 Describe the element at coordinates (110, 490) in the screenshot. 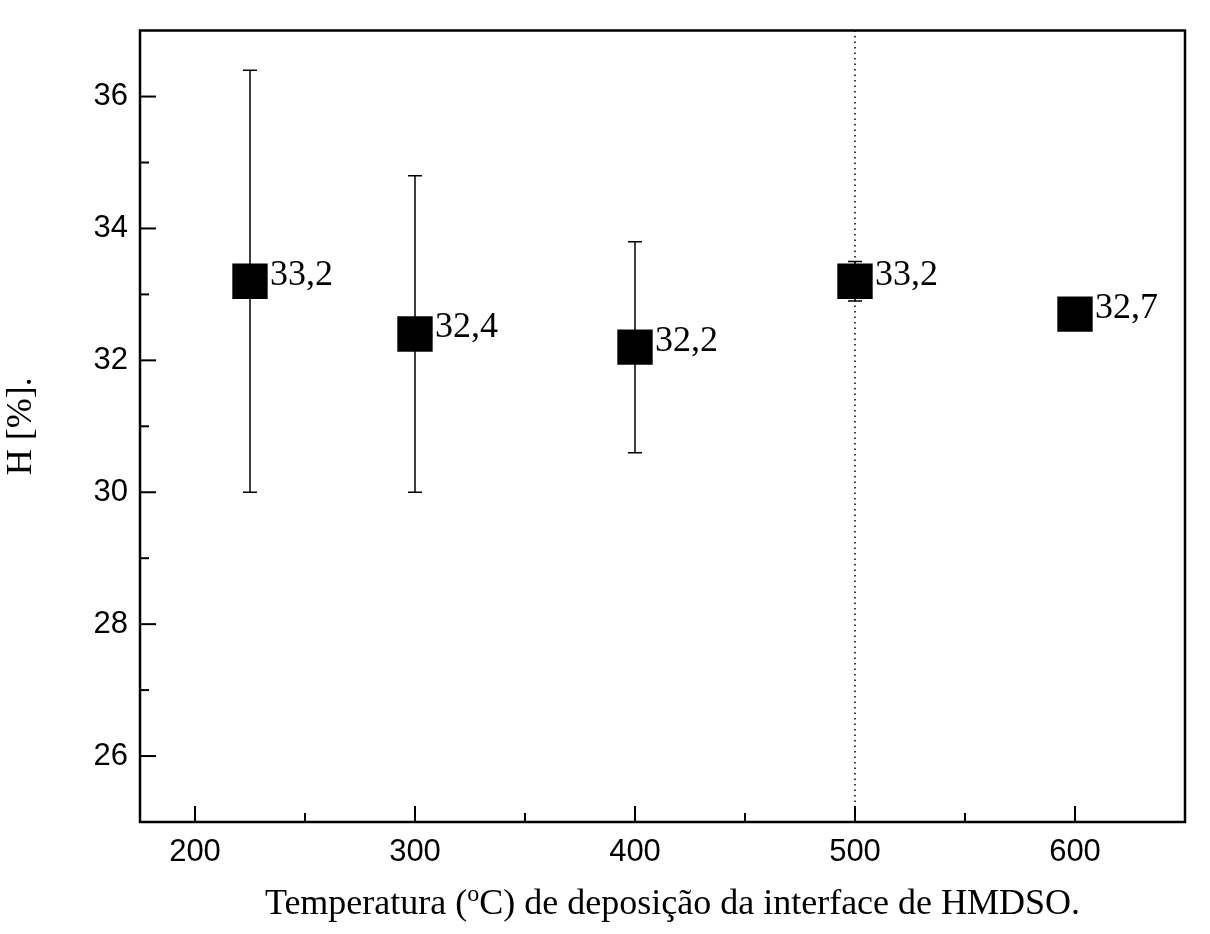

I see `y-tick-label: 30` at that location.